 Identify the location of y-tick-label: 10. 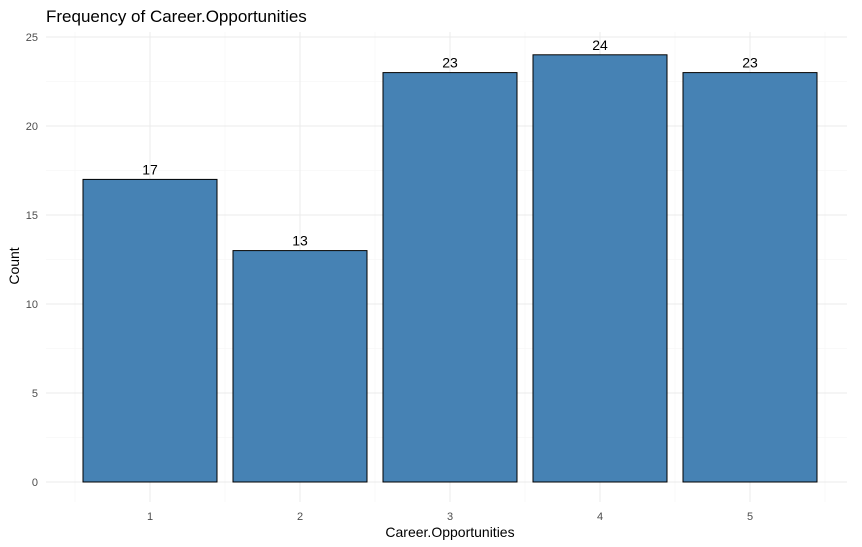
(32, 305).